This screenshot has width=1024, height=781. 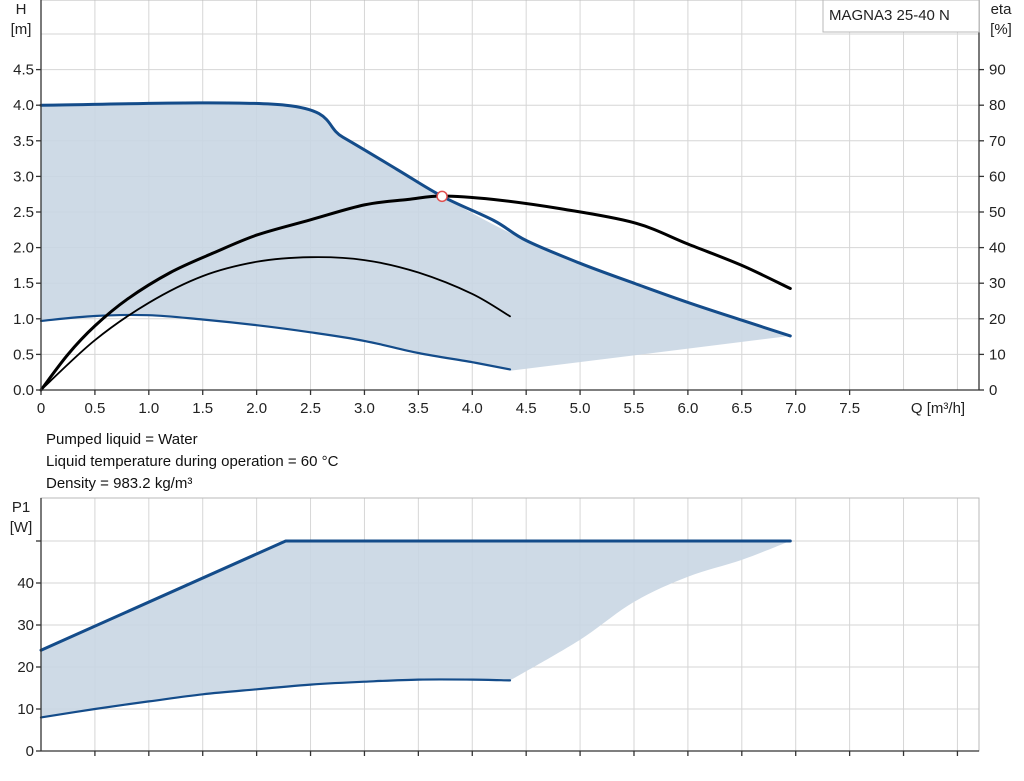 I want to click on power-y-tick-label: 0, so click(x=30, y=751).